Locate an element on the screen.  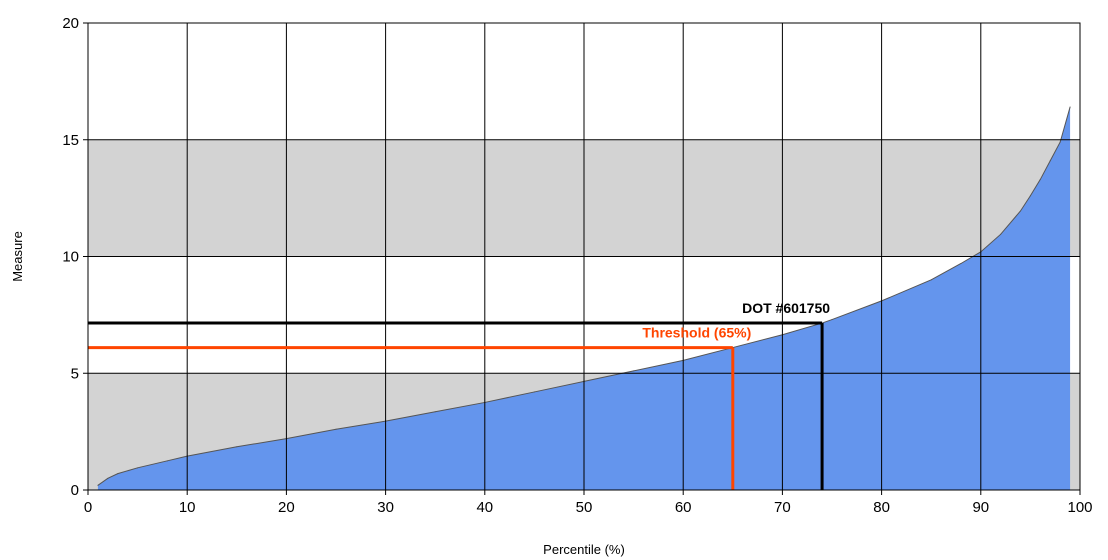
x-tick-label: 100 is located at coordinates (1079, 507).